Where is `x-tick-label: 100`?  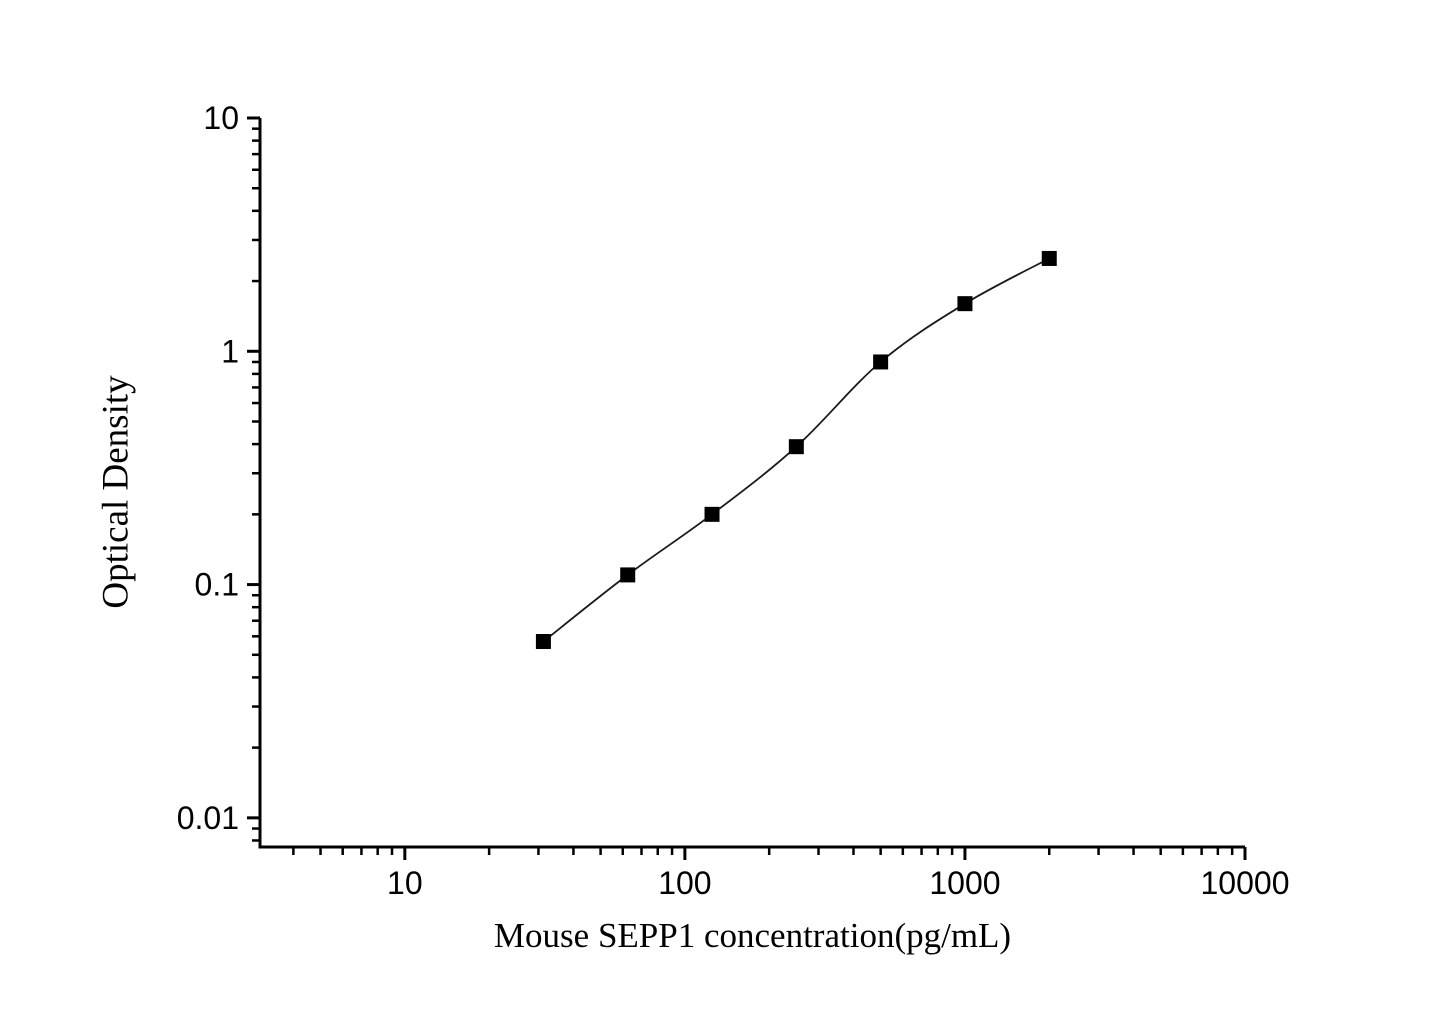
x-tick-label: 100 is located at coordinates (684, 883).